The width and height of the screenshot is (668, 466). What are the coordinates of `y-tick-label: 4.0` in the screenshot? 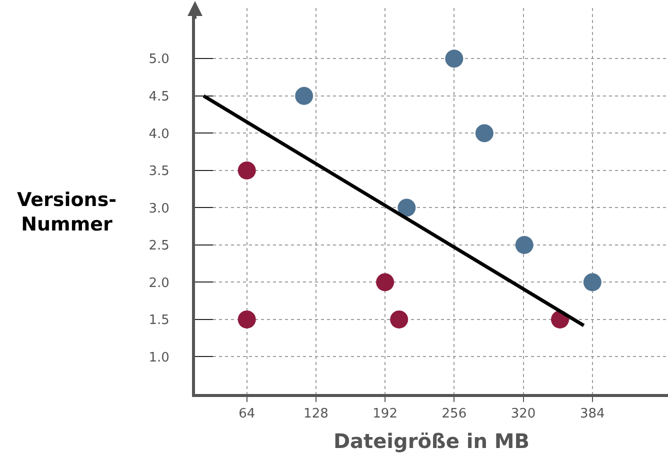 It's located at (159, 134).